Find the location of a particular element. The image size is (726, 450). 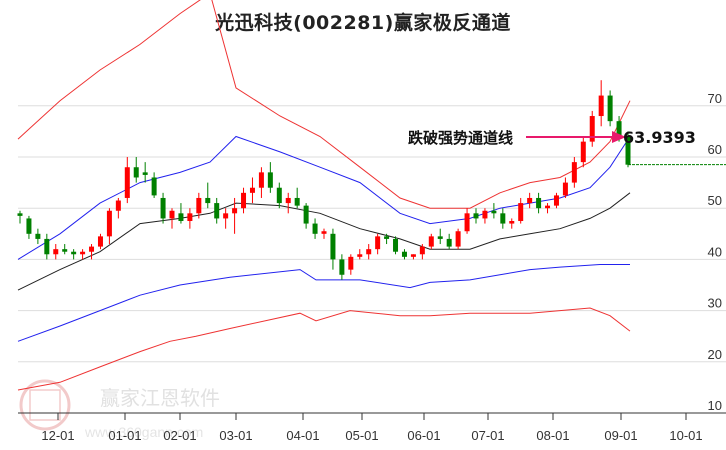

x-tick-label: 10-01 is located at coordinates (685, 435).